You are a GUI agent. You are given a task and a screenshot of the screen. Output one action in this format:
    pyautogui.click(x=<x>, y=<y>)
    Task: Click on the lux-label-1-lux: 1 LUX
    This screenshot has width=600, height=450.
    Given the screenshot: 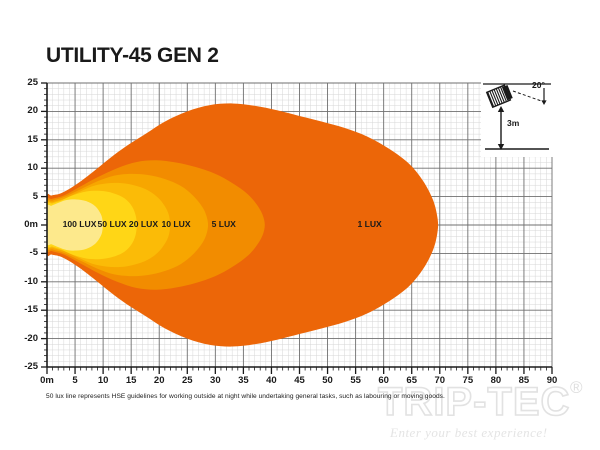 What is the action you would take?
    pyautogui.click(x=369, y=224)
    